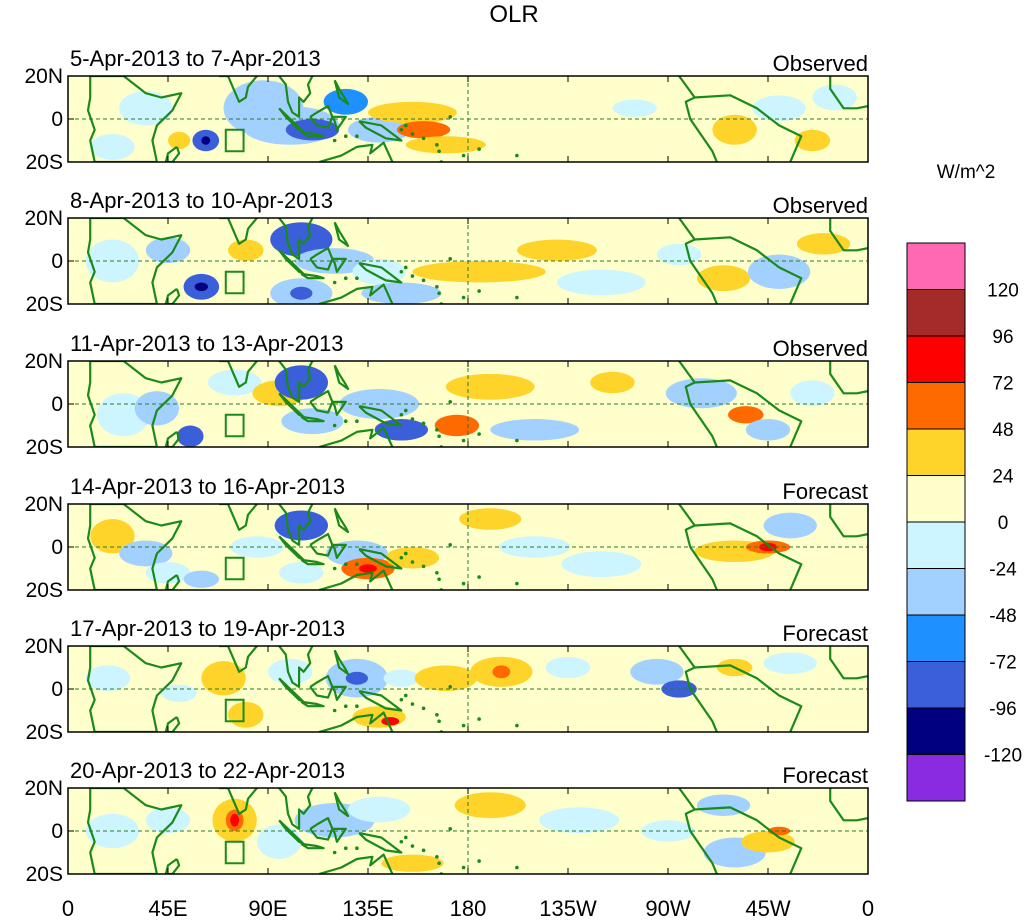 This screenshot has height=920, width=1028. What do you see at coordinates (1002, 663) in the screenshot?
I see `colorbar-level-label: -72` at bounding box center [1002, 663].